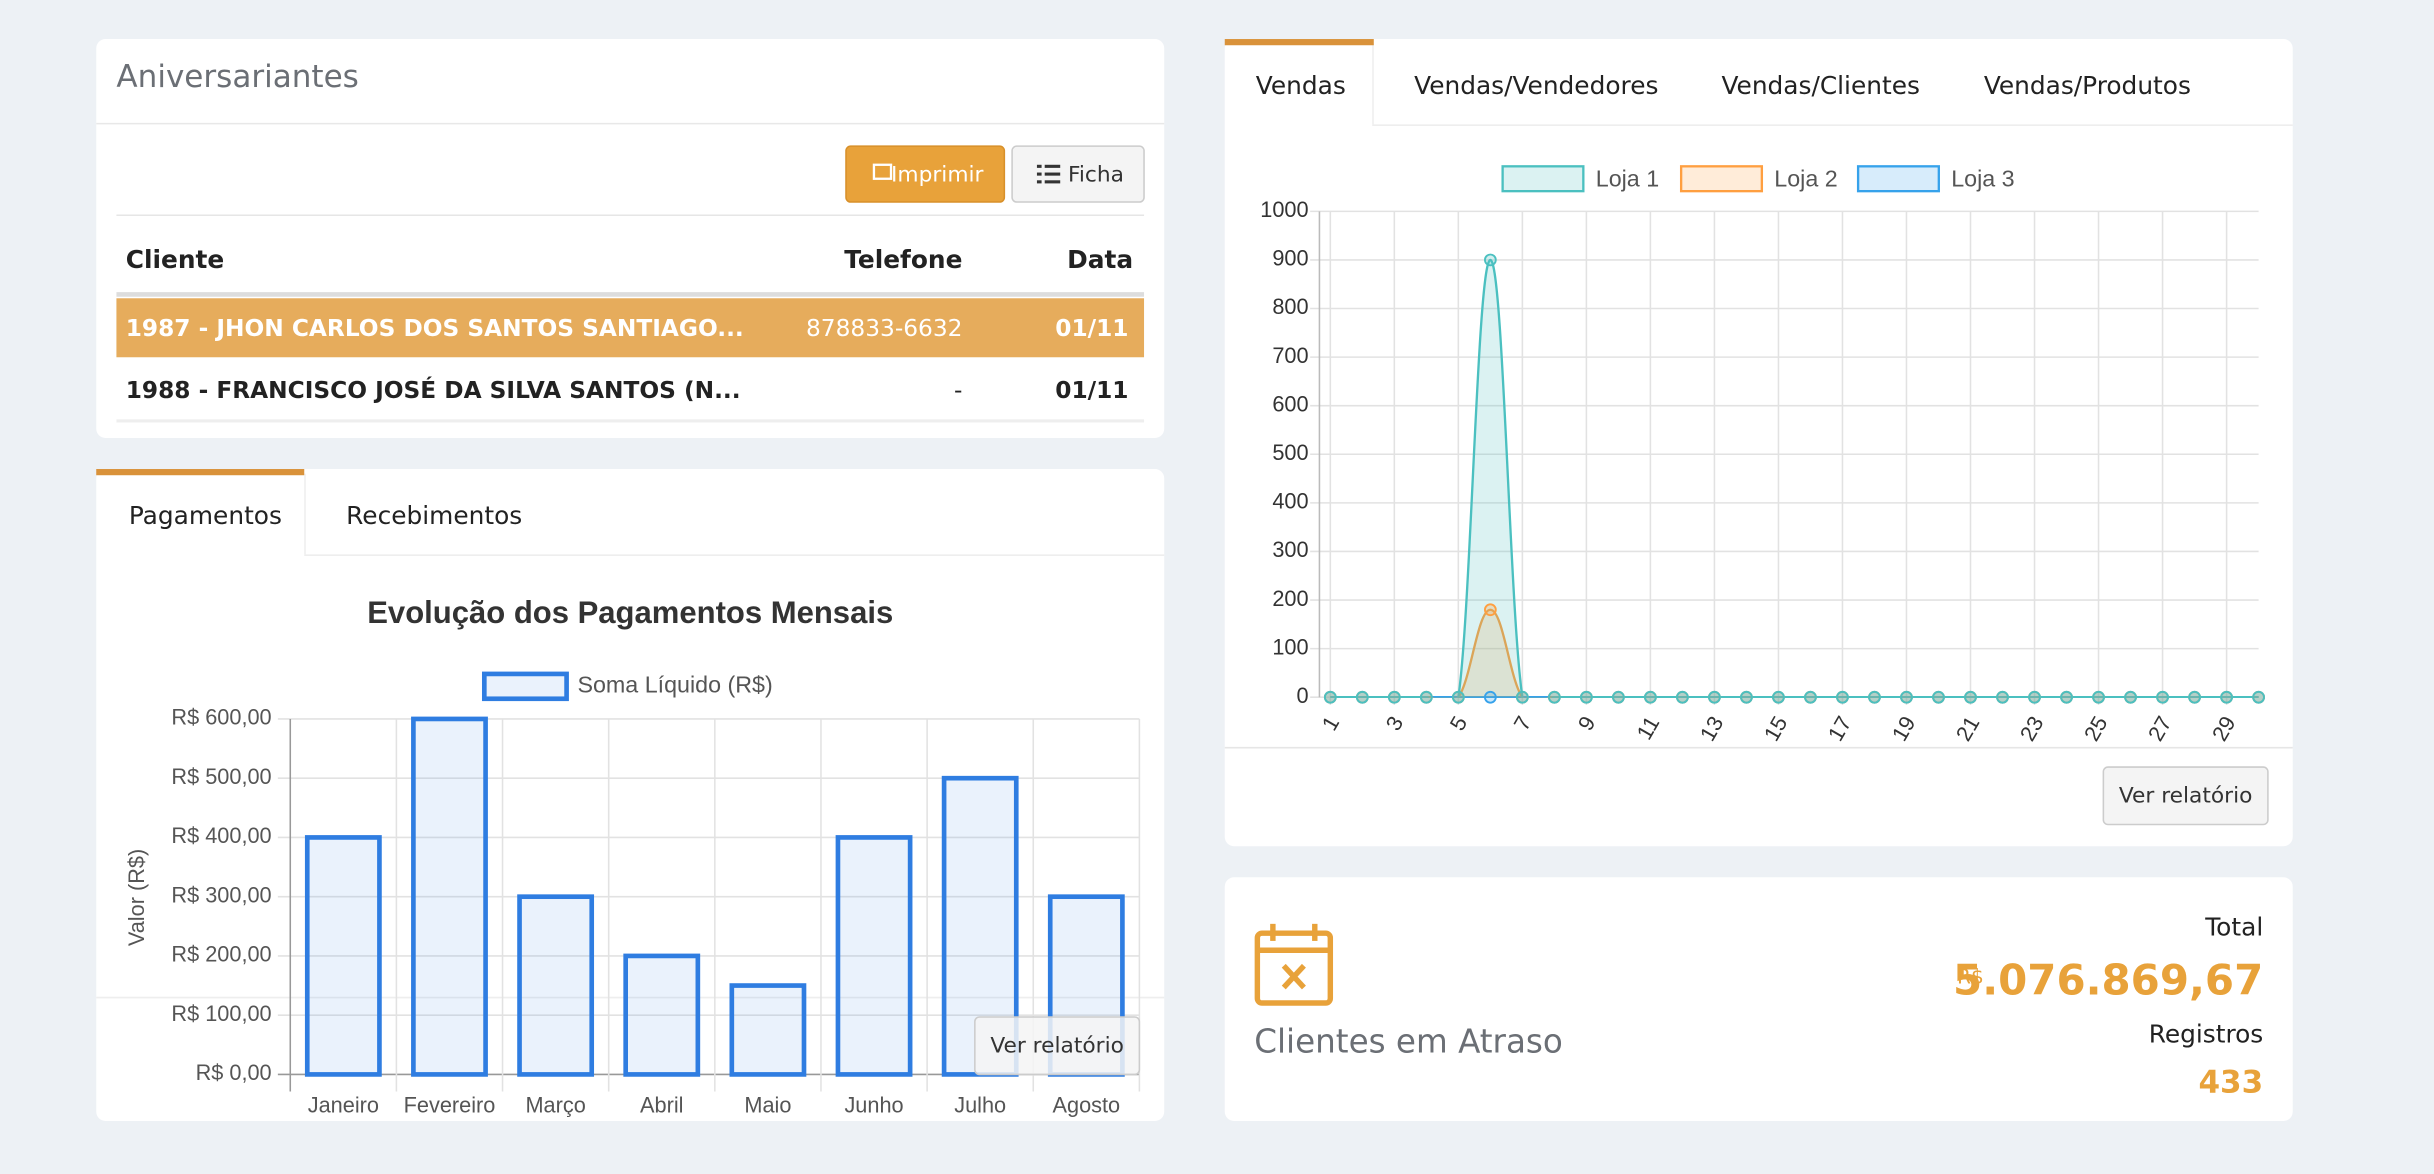  What do you see at coordinates (221, 954) in the screenshot?
I see `y-tick-label: R$ 200,00` at bounding box center [221, 954].